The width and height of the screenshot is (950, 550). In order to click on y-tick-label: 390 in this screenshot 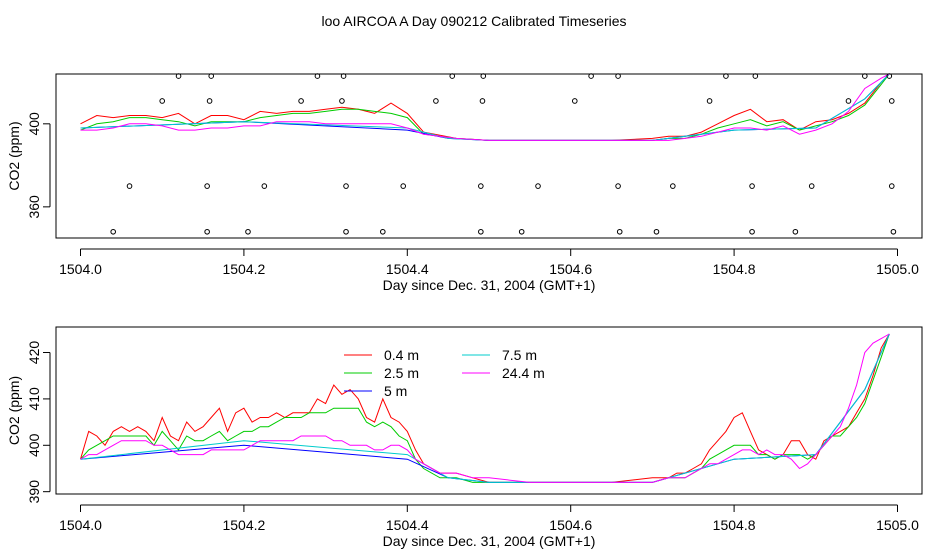, I will do `click(34, 492)`.